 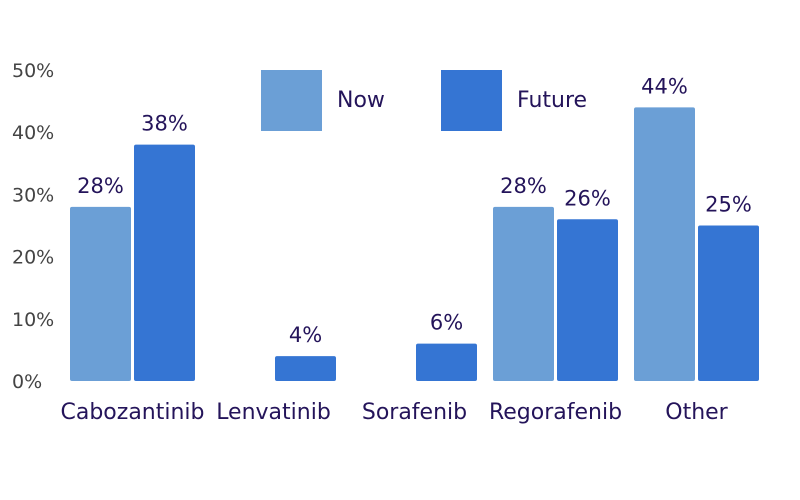 I want to click on y-tick-label: 30%, so click(x=33, y=195).